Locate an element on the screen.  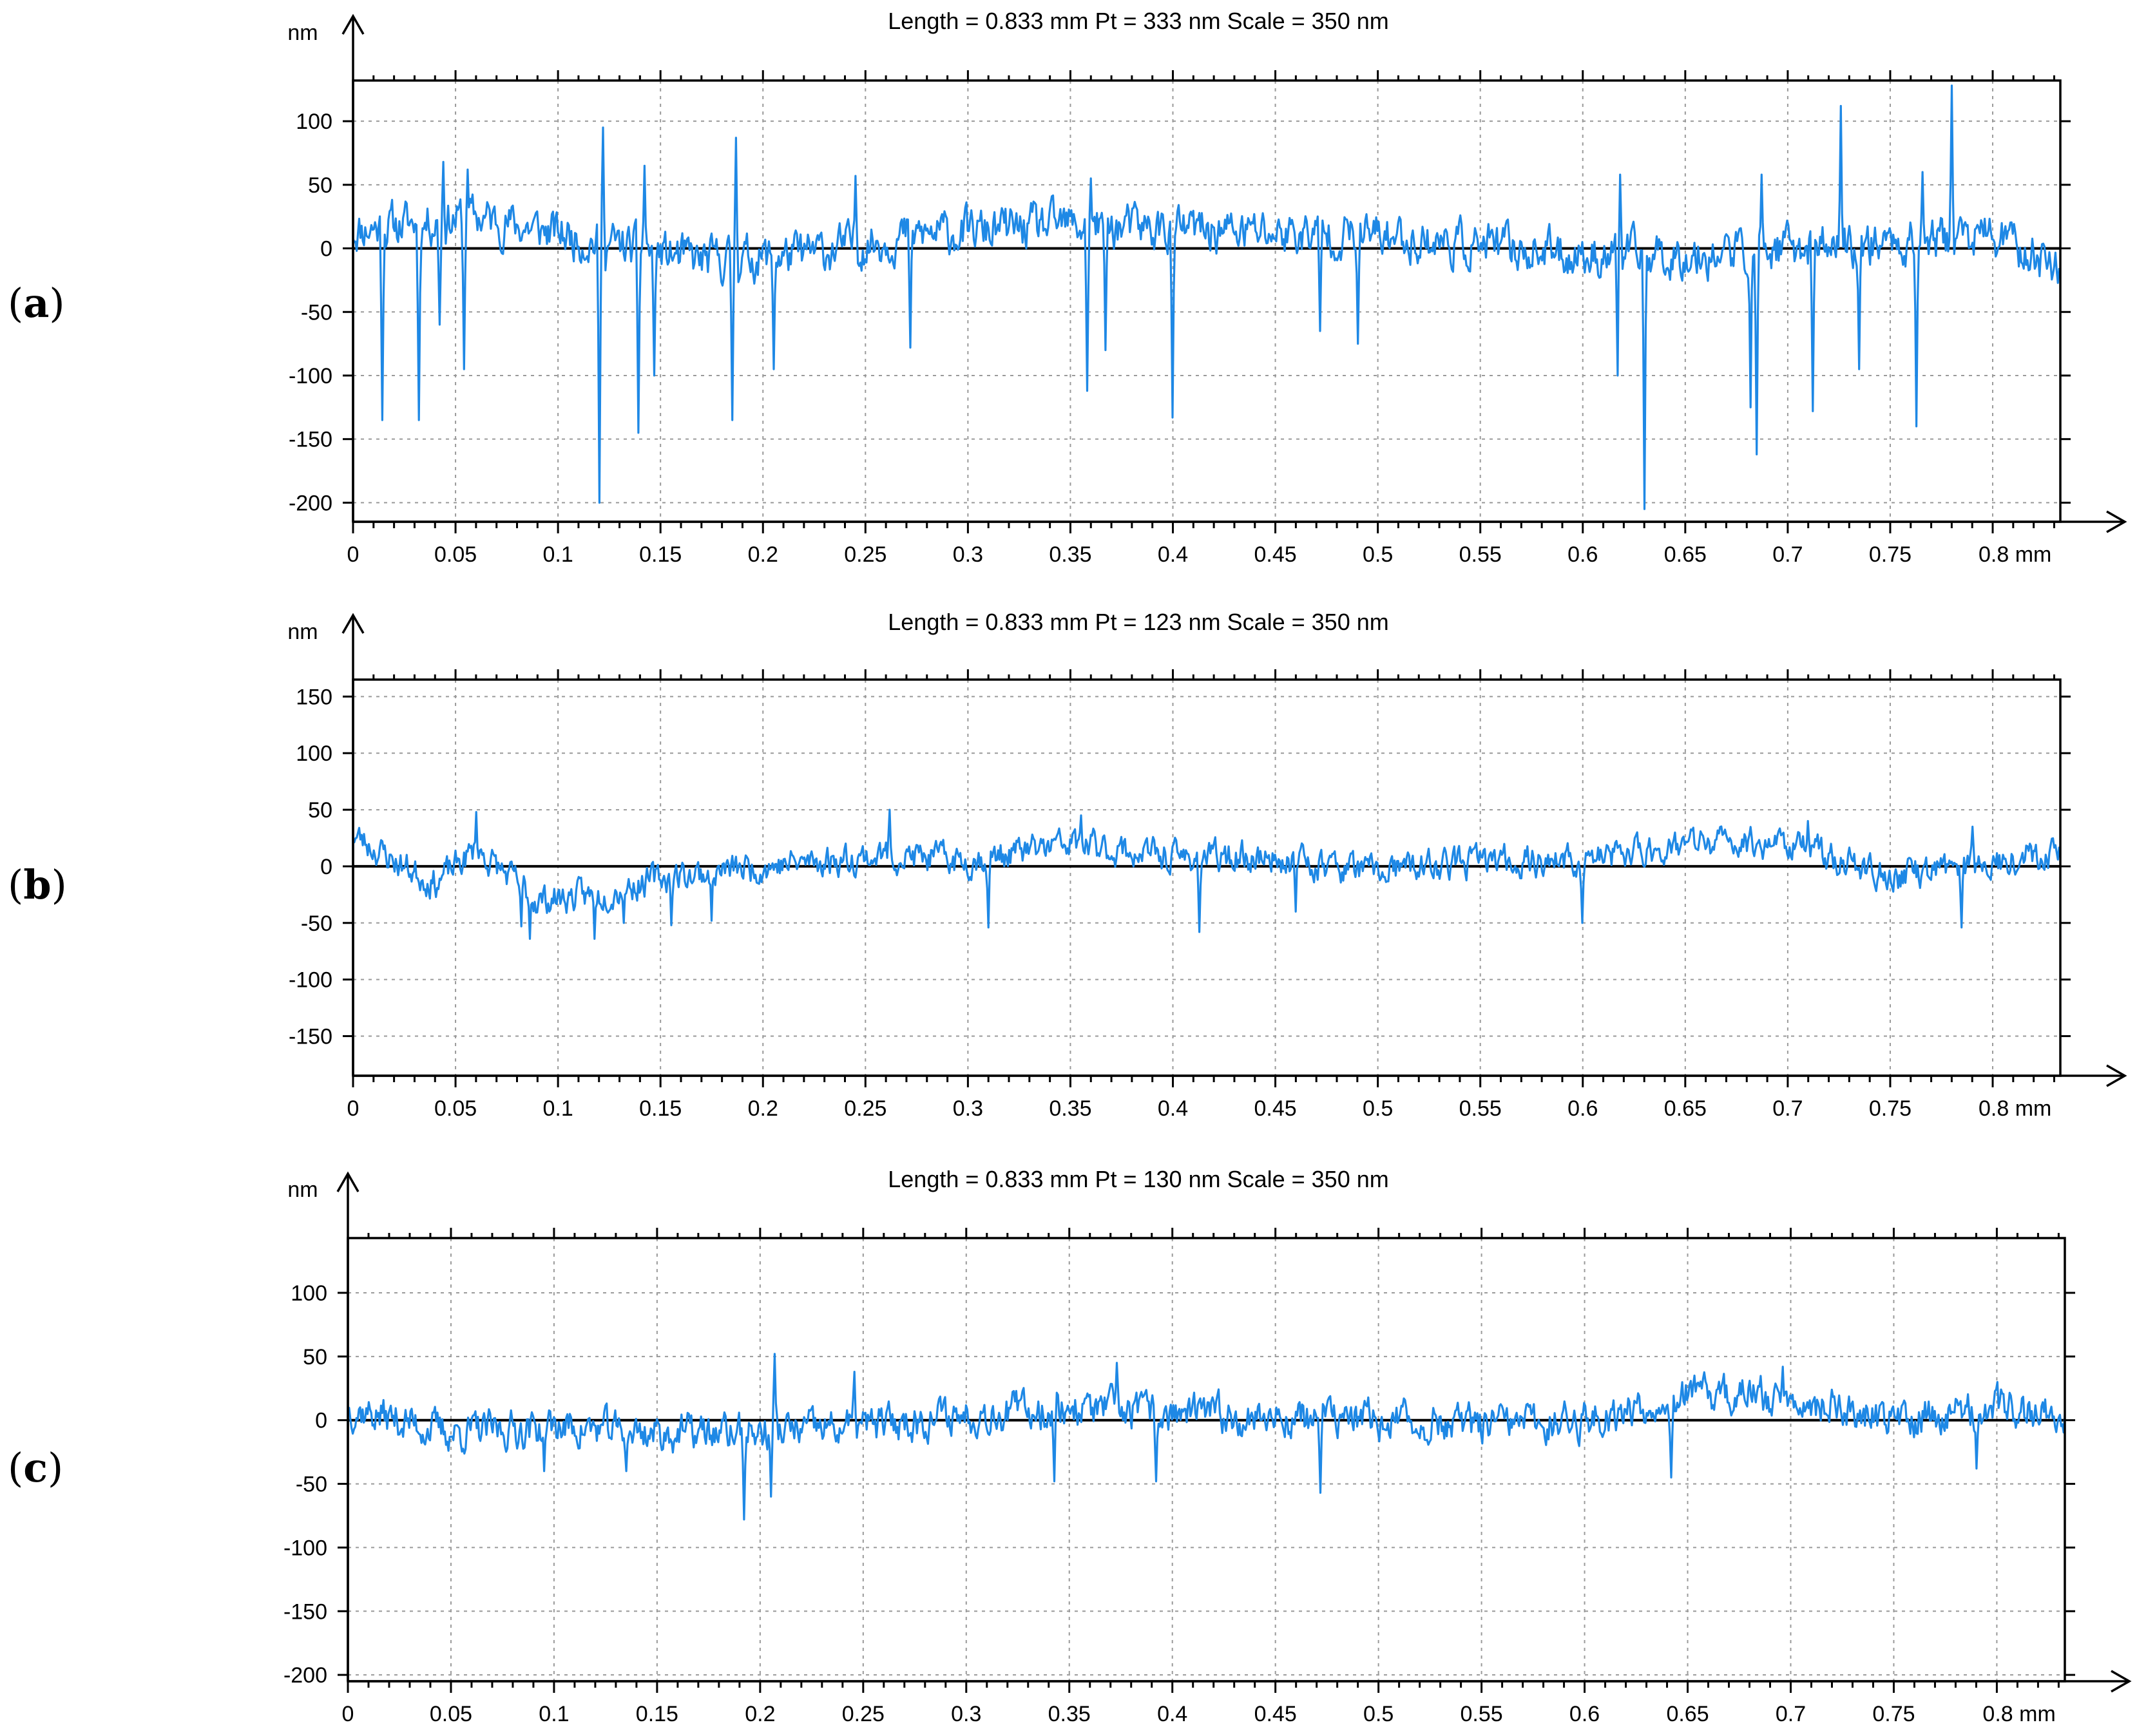
panel-a-x-tick-label: 0 is located at coordinates (353, 554).